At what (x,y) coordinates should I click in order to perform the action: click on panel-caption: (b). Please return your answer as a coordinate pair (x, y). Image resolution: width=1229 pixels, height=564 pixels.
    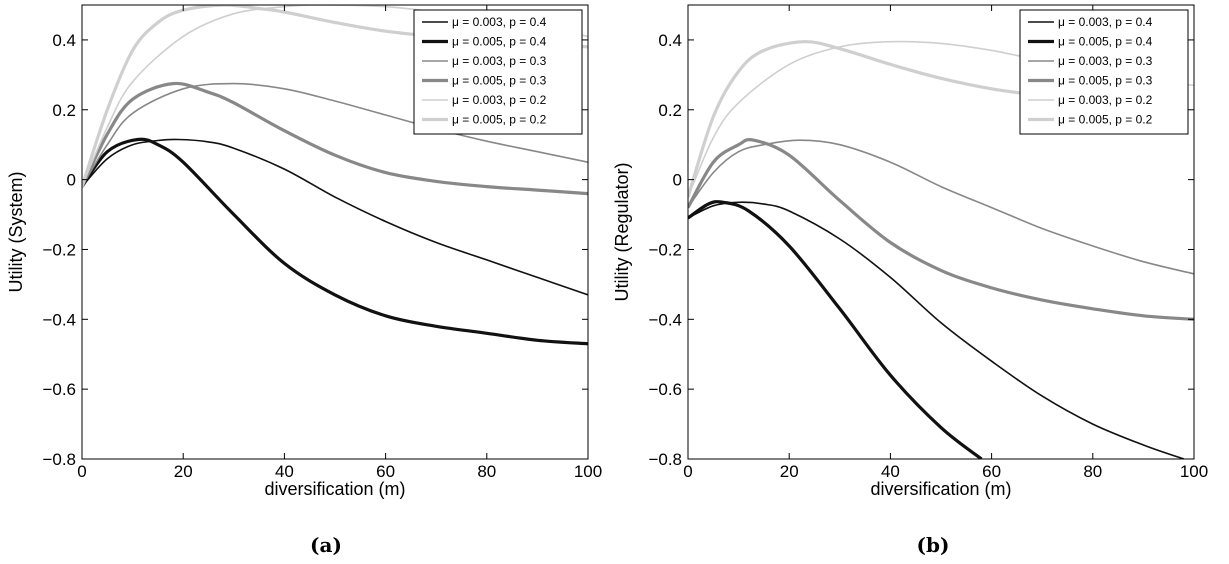
    Looking at the image, I should click on (933, 545).